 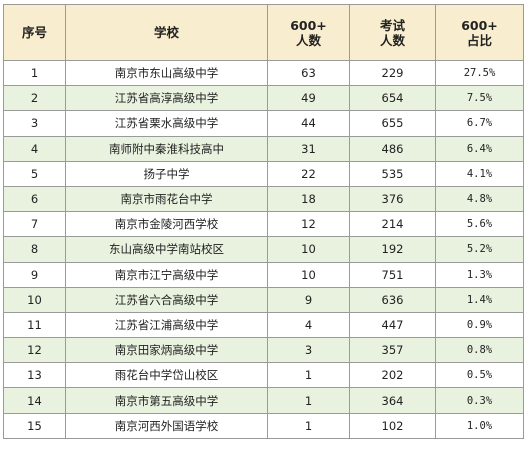 I want to click on table-row: 7 南京市金陵河西学校 12 214 5.6%, so click(x=263, y=224).